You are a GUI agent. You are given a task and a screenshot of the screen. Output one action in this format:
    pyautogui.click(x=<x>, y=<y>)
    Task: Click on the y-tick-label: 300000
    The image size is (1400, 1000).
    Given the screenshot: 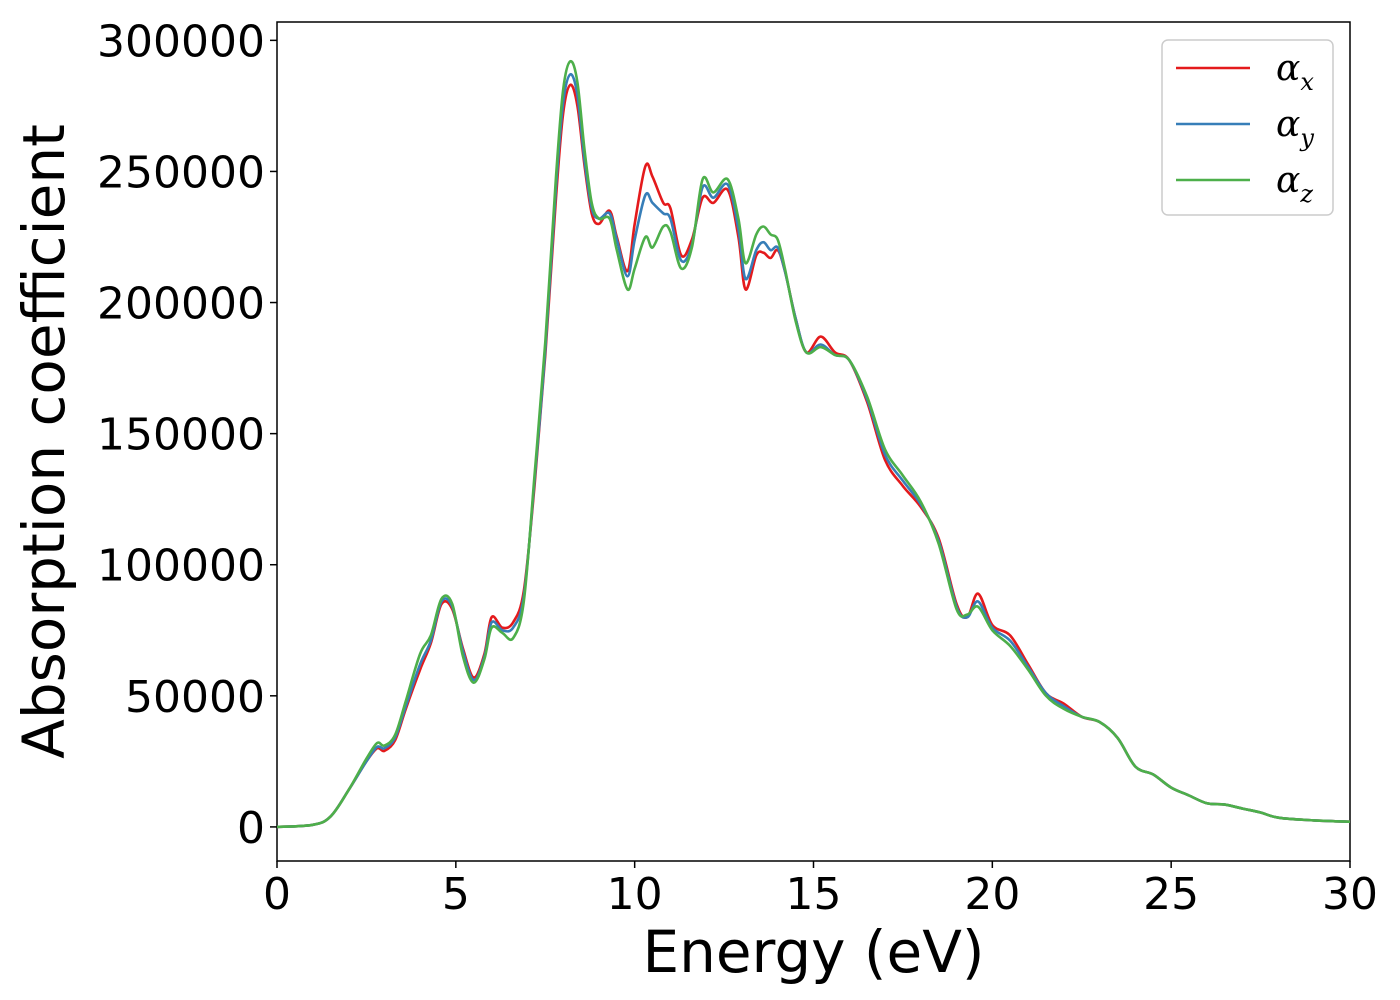 What is the action you would take?
    pyautogui.click(x=181, y=41)
    